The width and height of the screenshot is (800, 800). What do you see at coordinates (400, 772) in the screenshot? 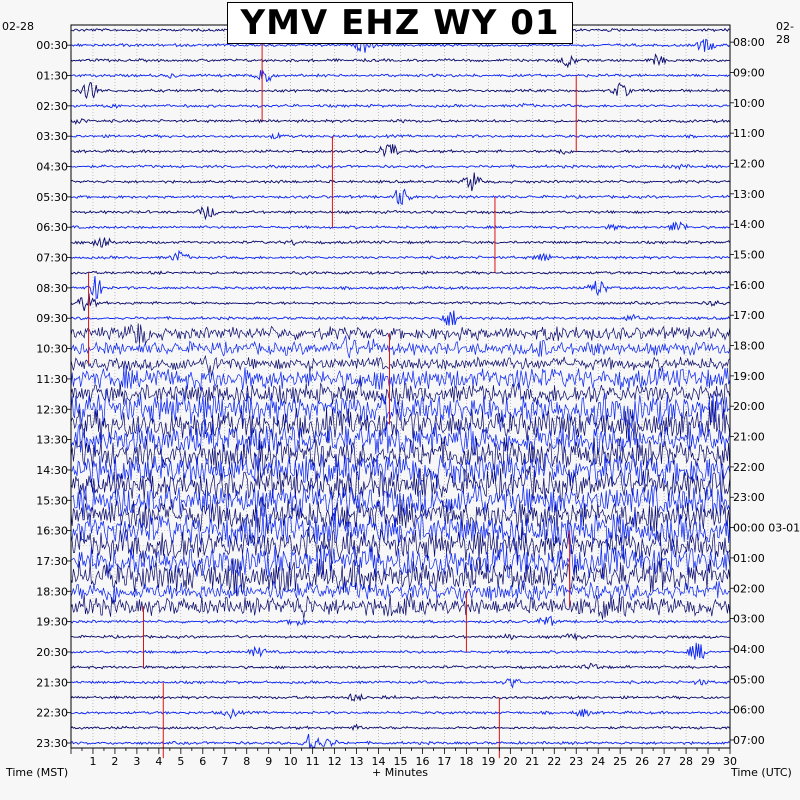
I see `x-axis-label: + Minutes` at bounding box center [400, 772].